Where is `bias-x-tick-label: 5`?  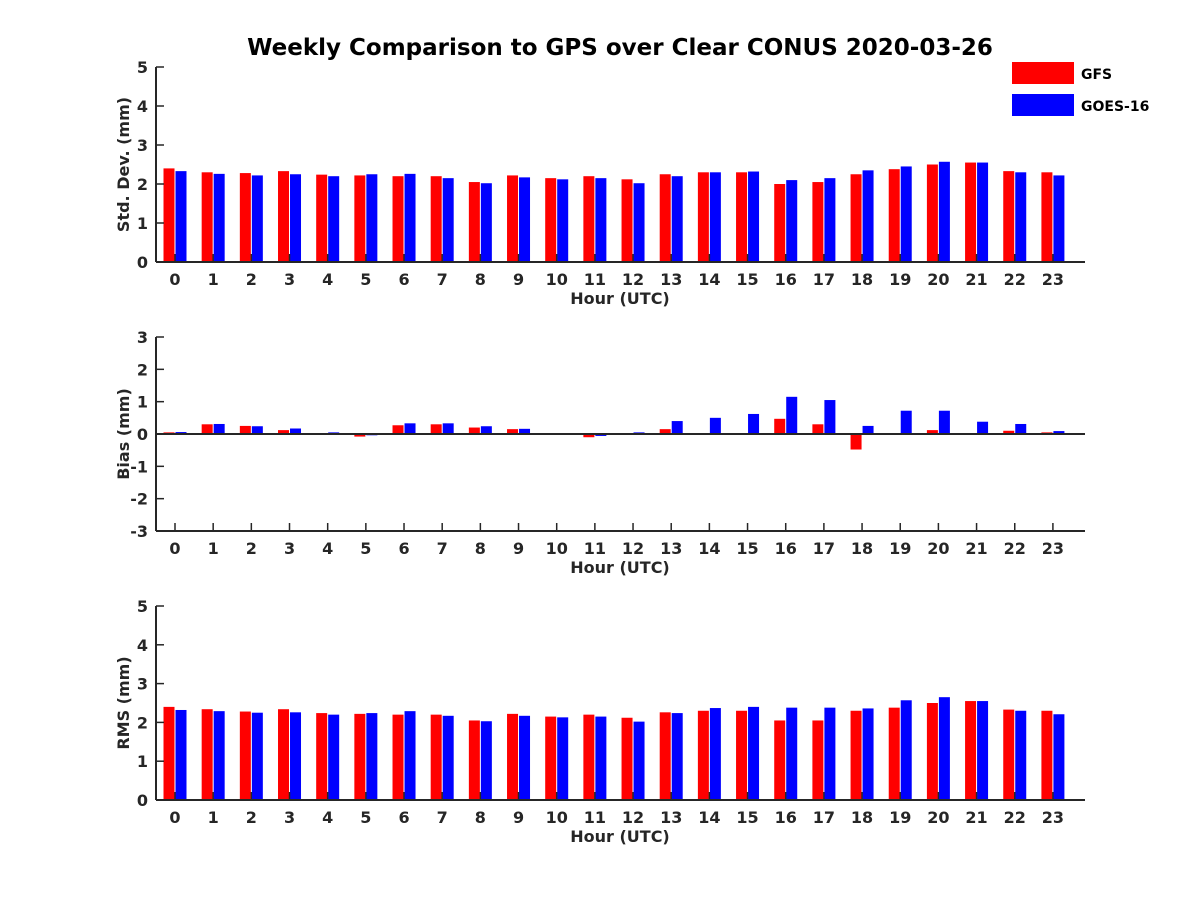
bias-x-tick-label: 5 is located at coordinates (365, 548).